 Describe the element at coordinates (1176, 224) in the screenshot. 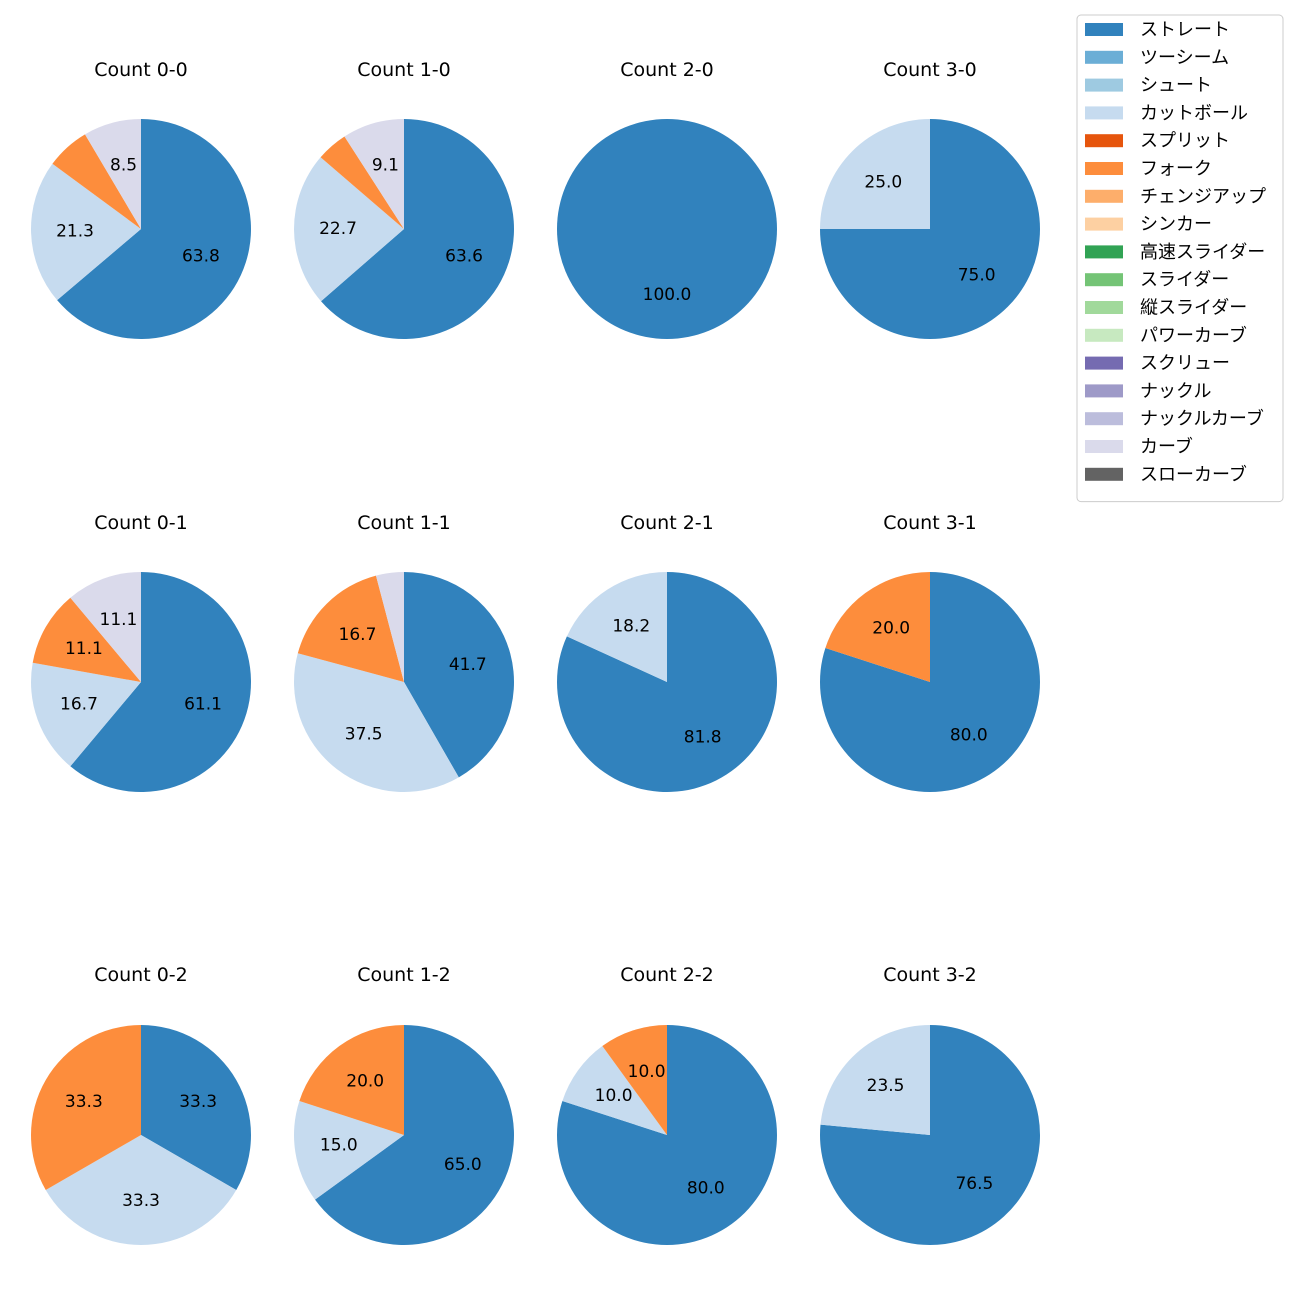

I see `legend-label: シンカー` at that location.